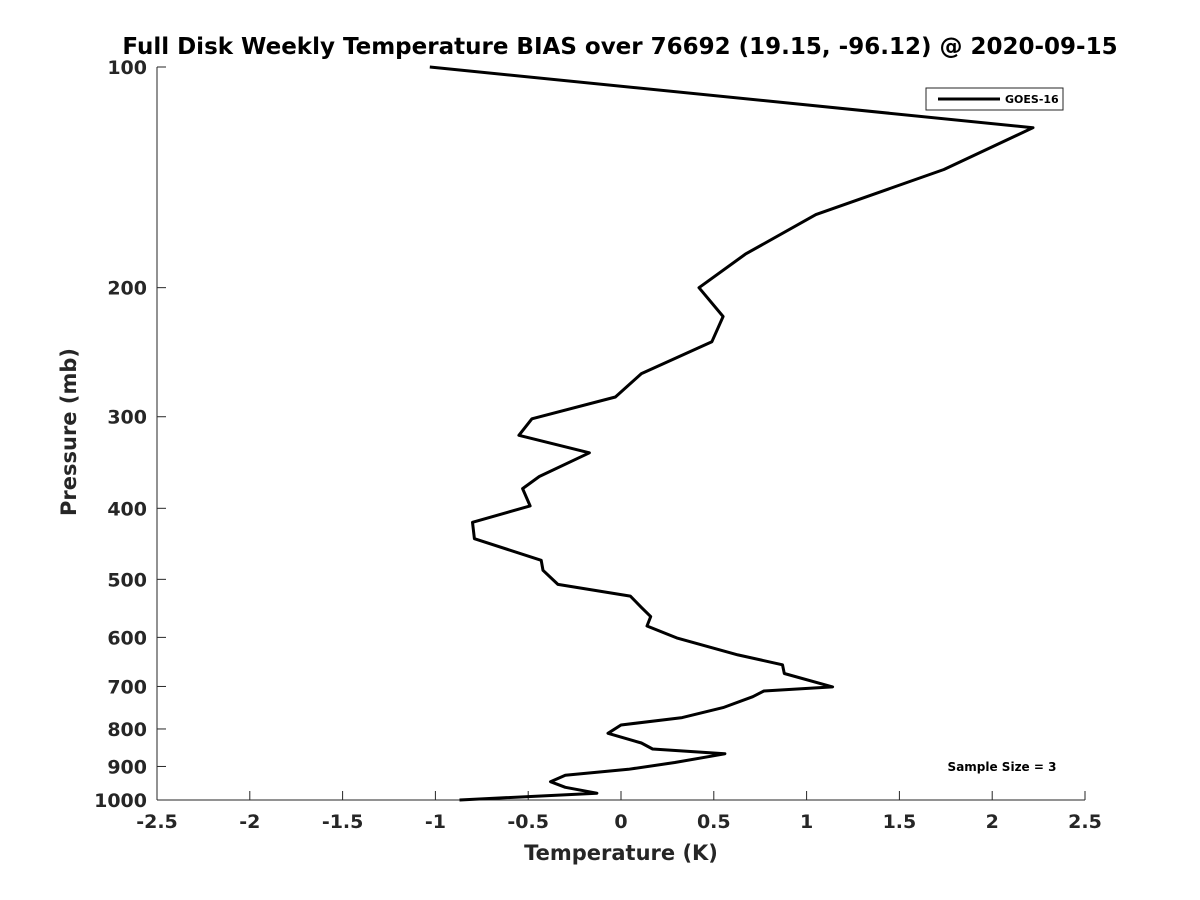  What do you see at coordinates (127, 68) in the screenshot?
I see `y-tick-label: 100` at bounding box center [127, 68].